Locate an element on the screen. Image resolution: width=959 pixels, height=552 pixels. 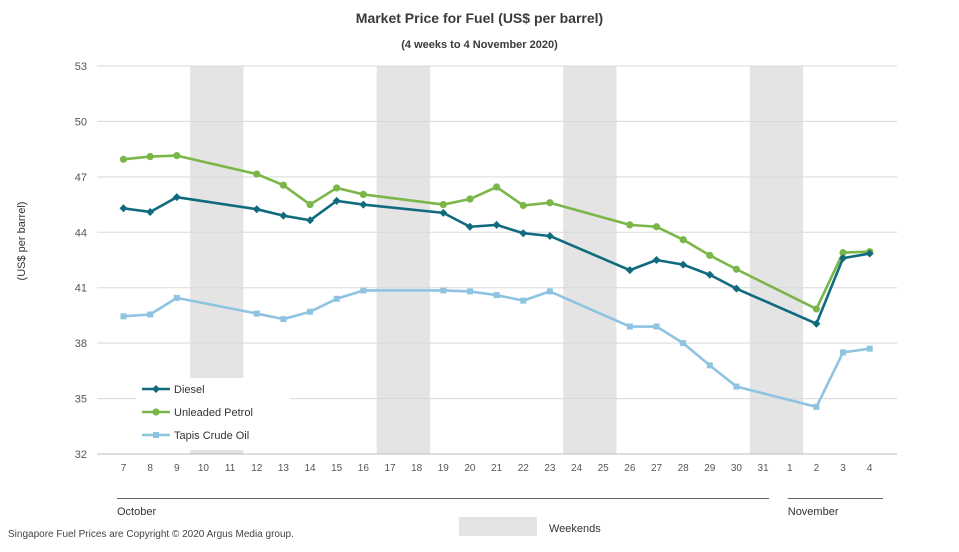
x-tick-label: 8 is located at coordinates (150, 468).